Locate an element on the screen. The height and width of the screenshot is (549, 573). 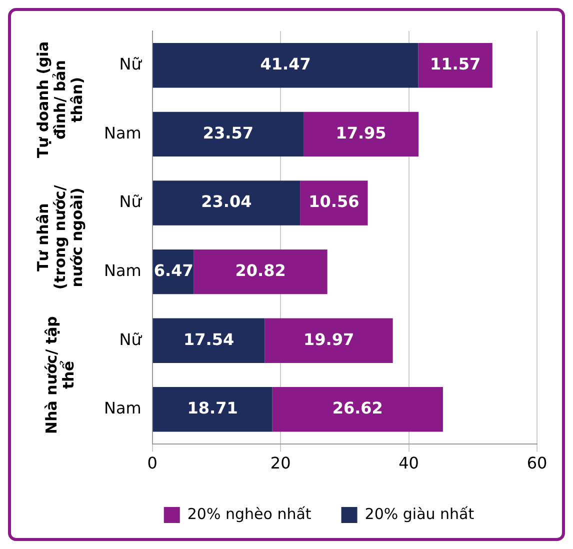
data-label: 11.57 is located at coordinates (455, 64).